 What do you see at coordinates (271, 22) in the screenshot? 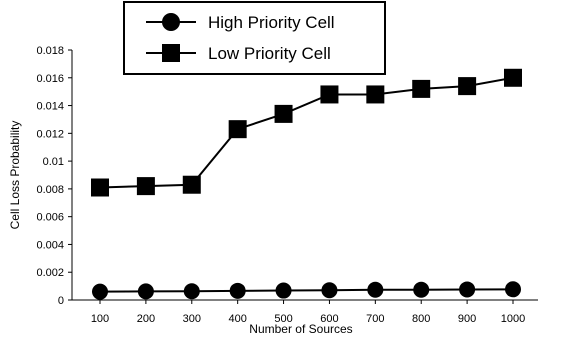
I see `legend-label-high: High Priority Cell` at bounding box center [271, 22].